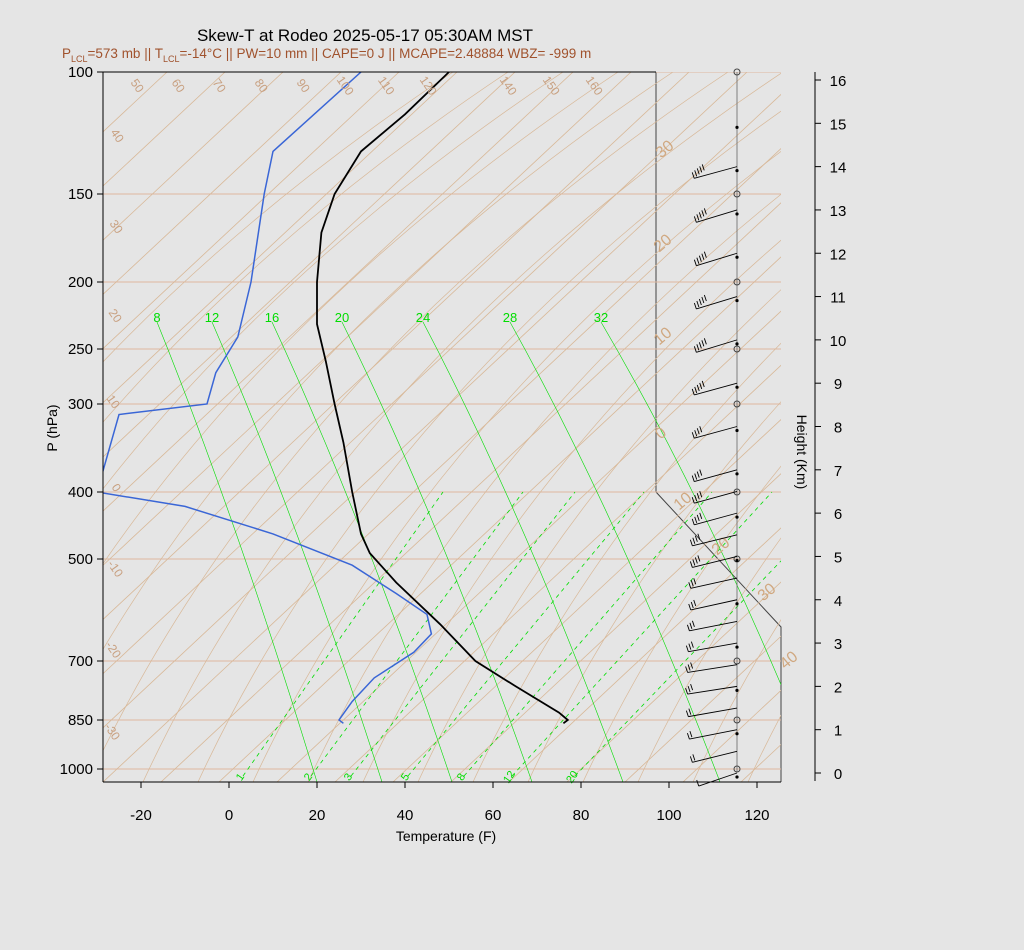 The height and width of the screenshot is (950, 1024). Describe the element at coordinates (212, 317) in the screenshot. I see `mixing-ratio-top-label: 12` at that location.